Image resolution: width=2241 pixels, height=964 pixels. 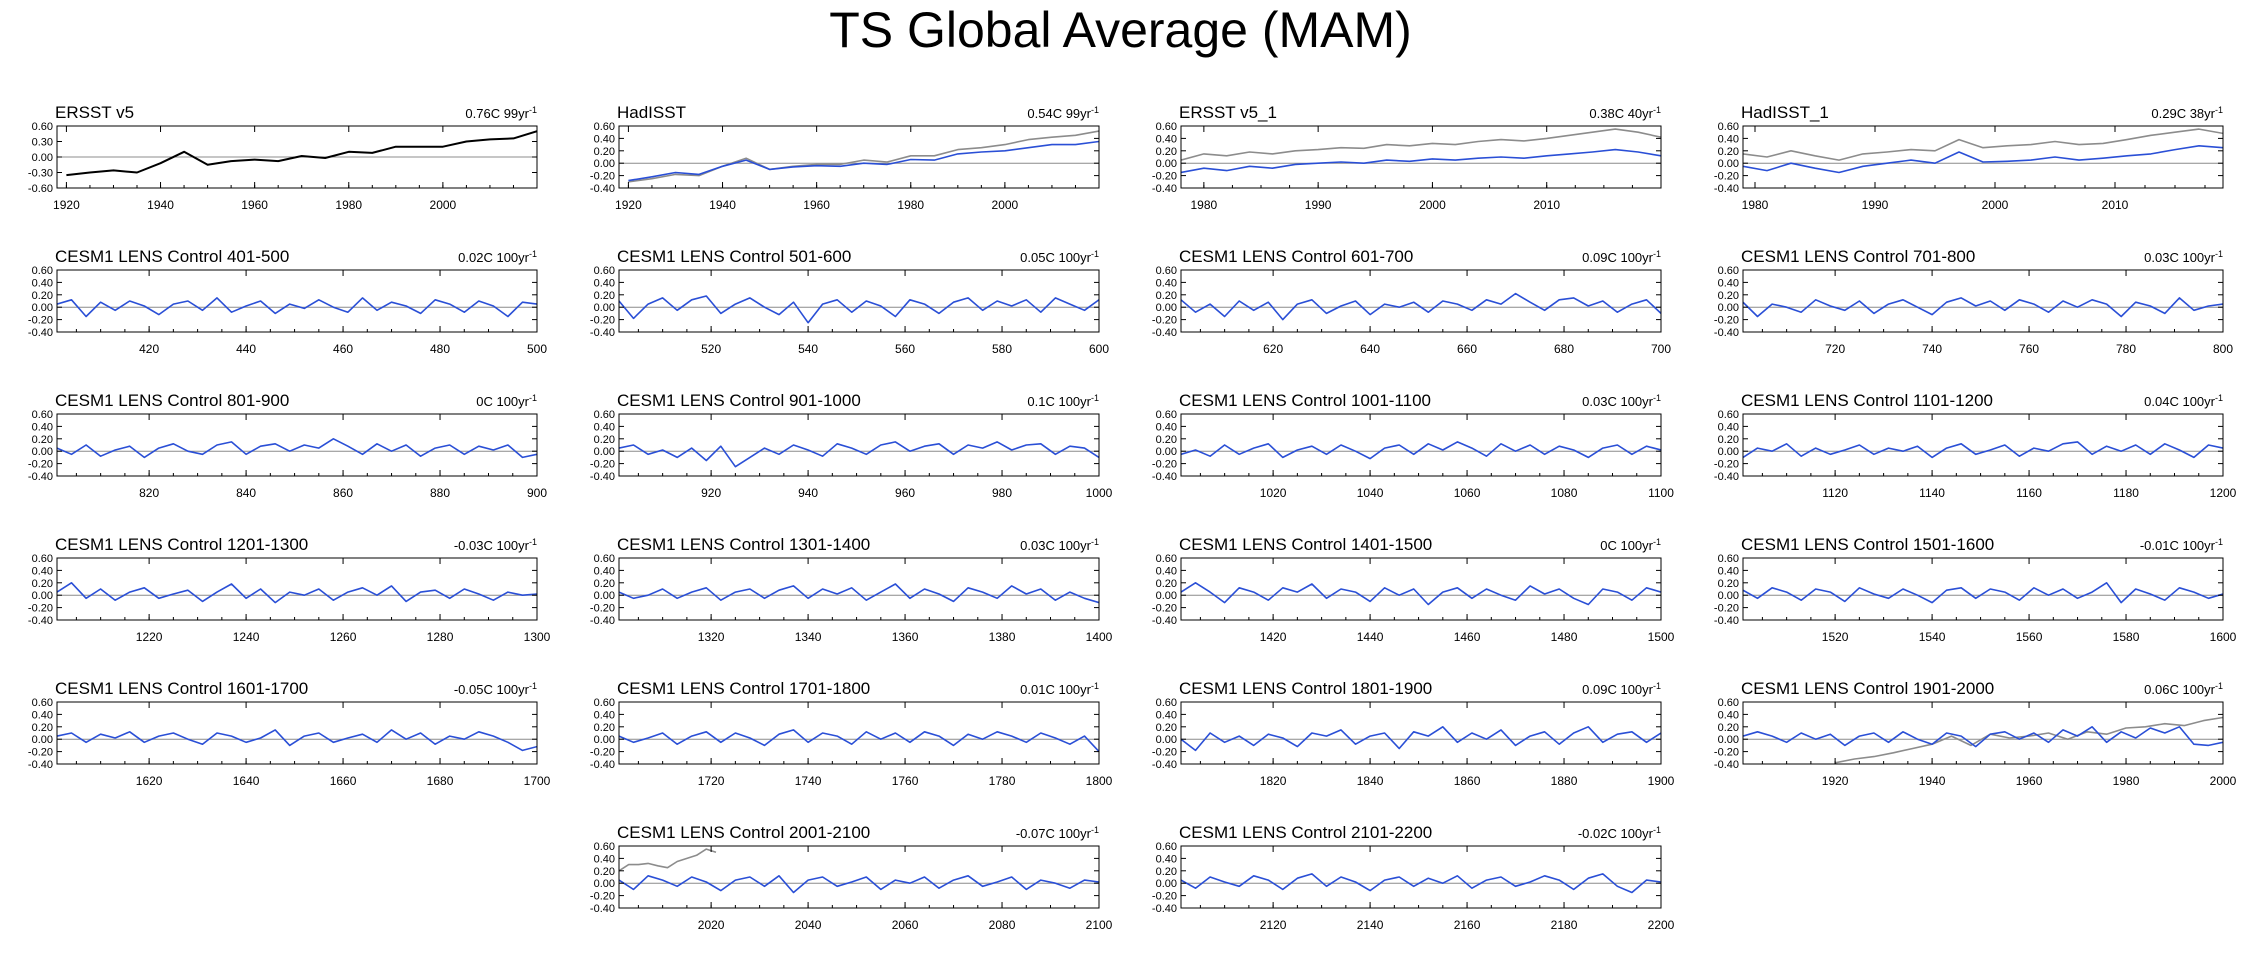 What do you see at coordinates (2223, 493) in the screenshot?
I see `x-tick-label: 1200` at bounding box center [2223, 493].